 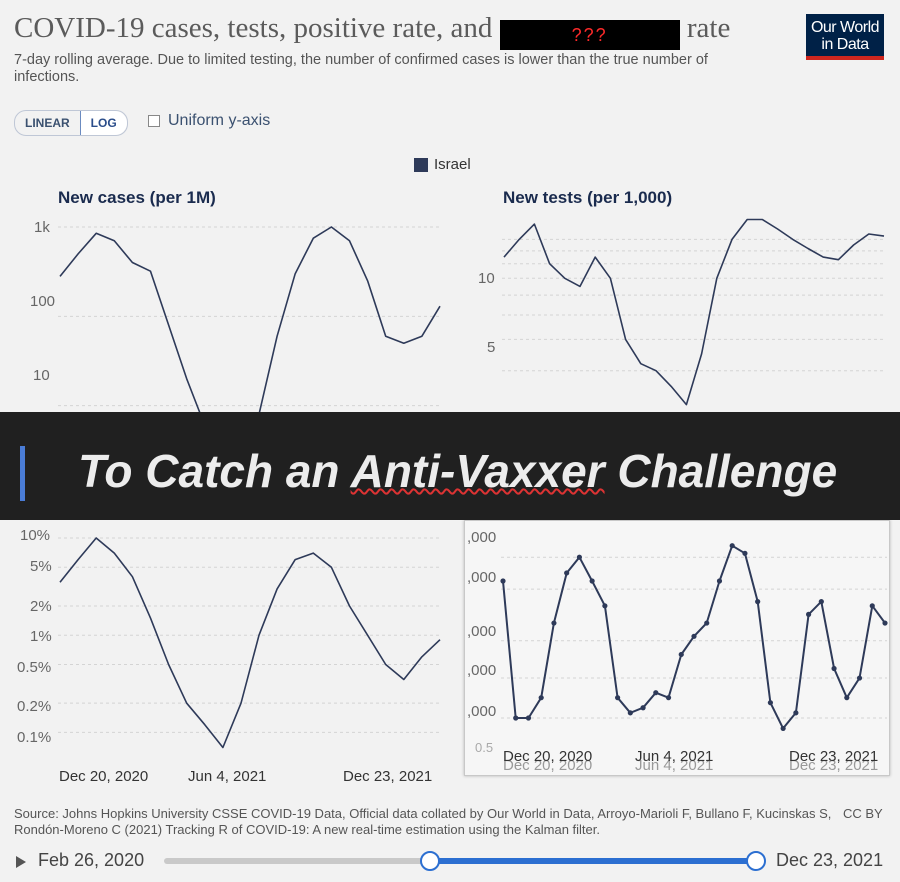 I want to click on linear-button: LINEAR, so click(x=47, y=123).